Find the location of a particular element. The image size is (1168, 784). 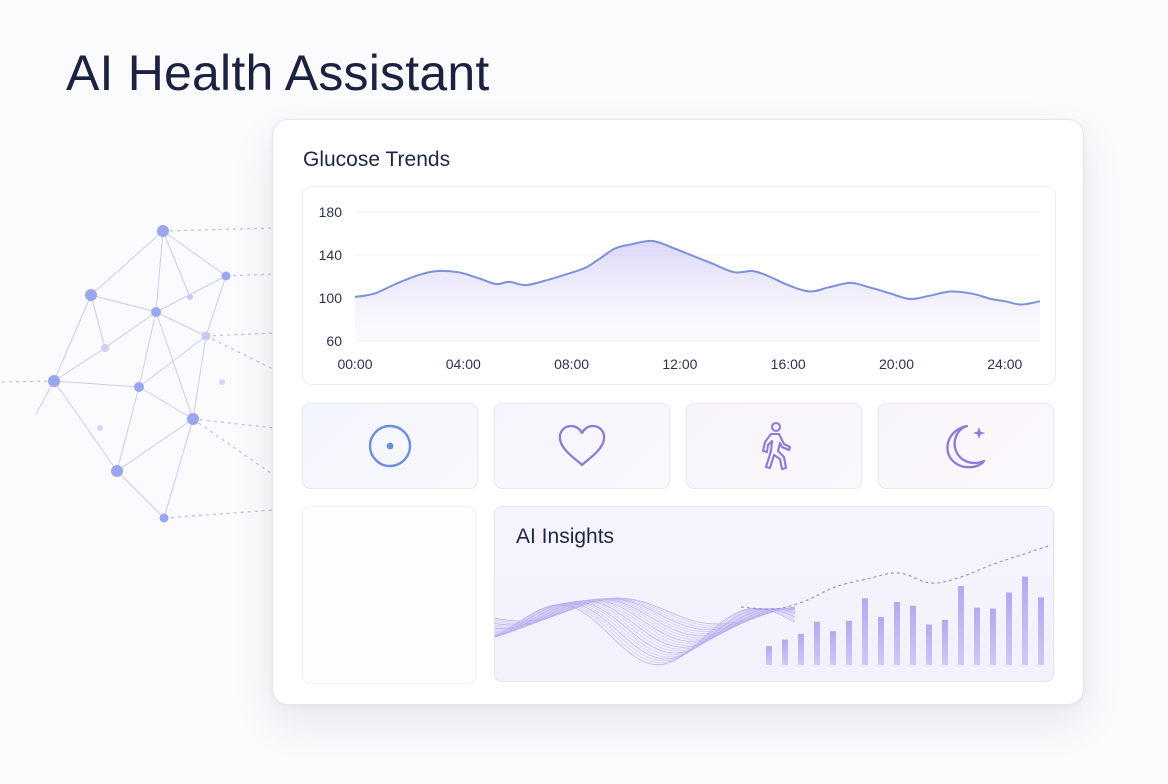

glucose-area is located at coordinates (697, 290).